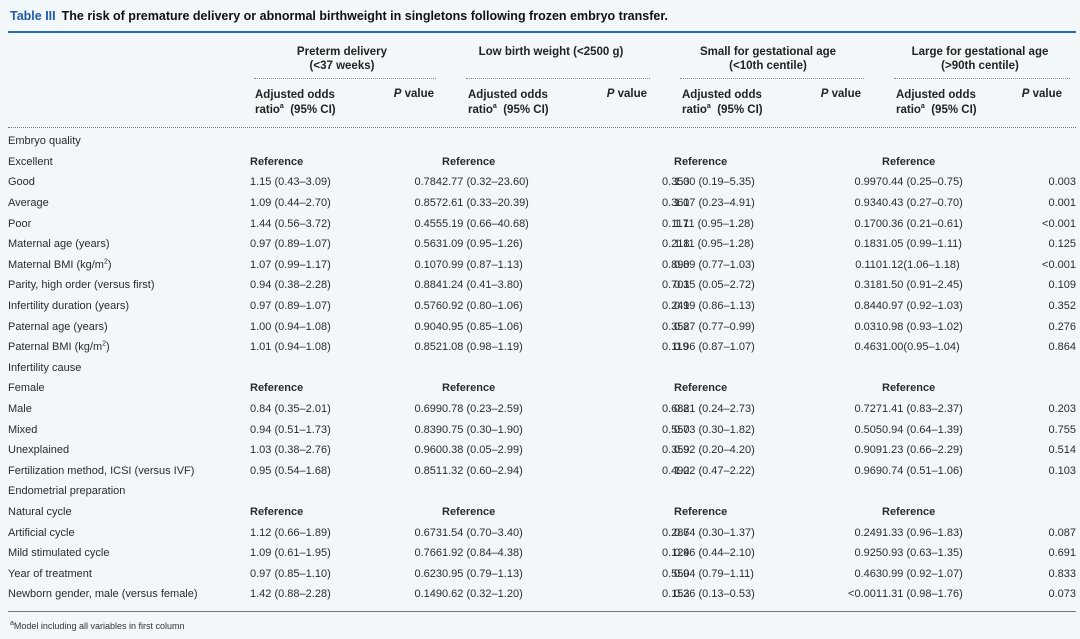  Describe the element at coordinates (60, 264) in the screenshot. I see `row-label: Maternal BMI (kg/m2)` at that location.